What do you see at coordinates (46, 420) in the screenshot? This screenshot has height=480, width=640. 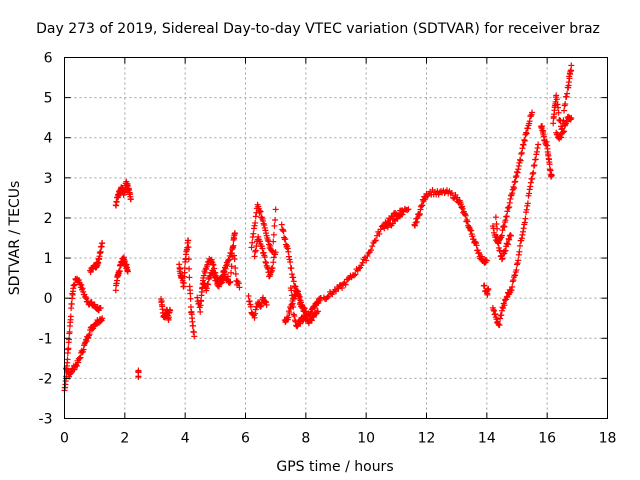 I see `y-tick-label: -3` at bounding box center [46, 420].